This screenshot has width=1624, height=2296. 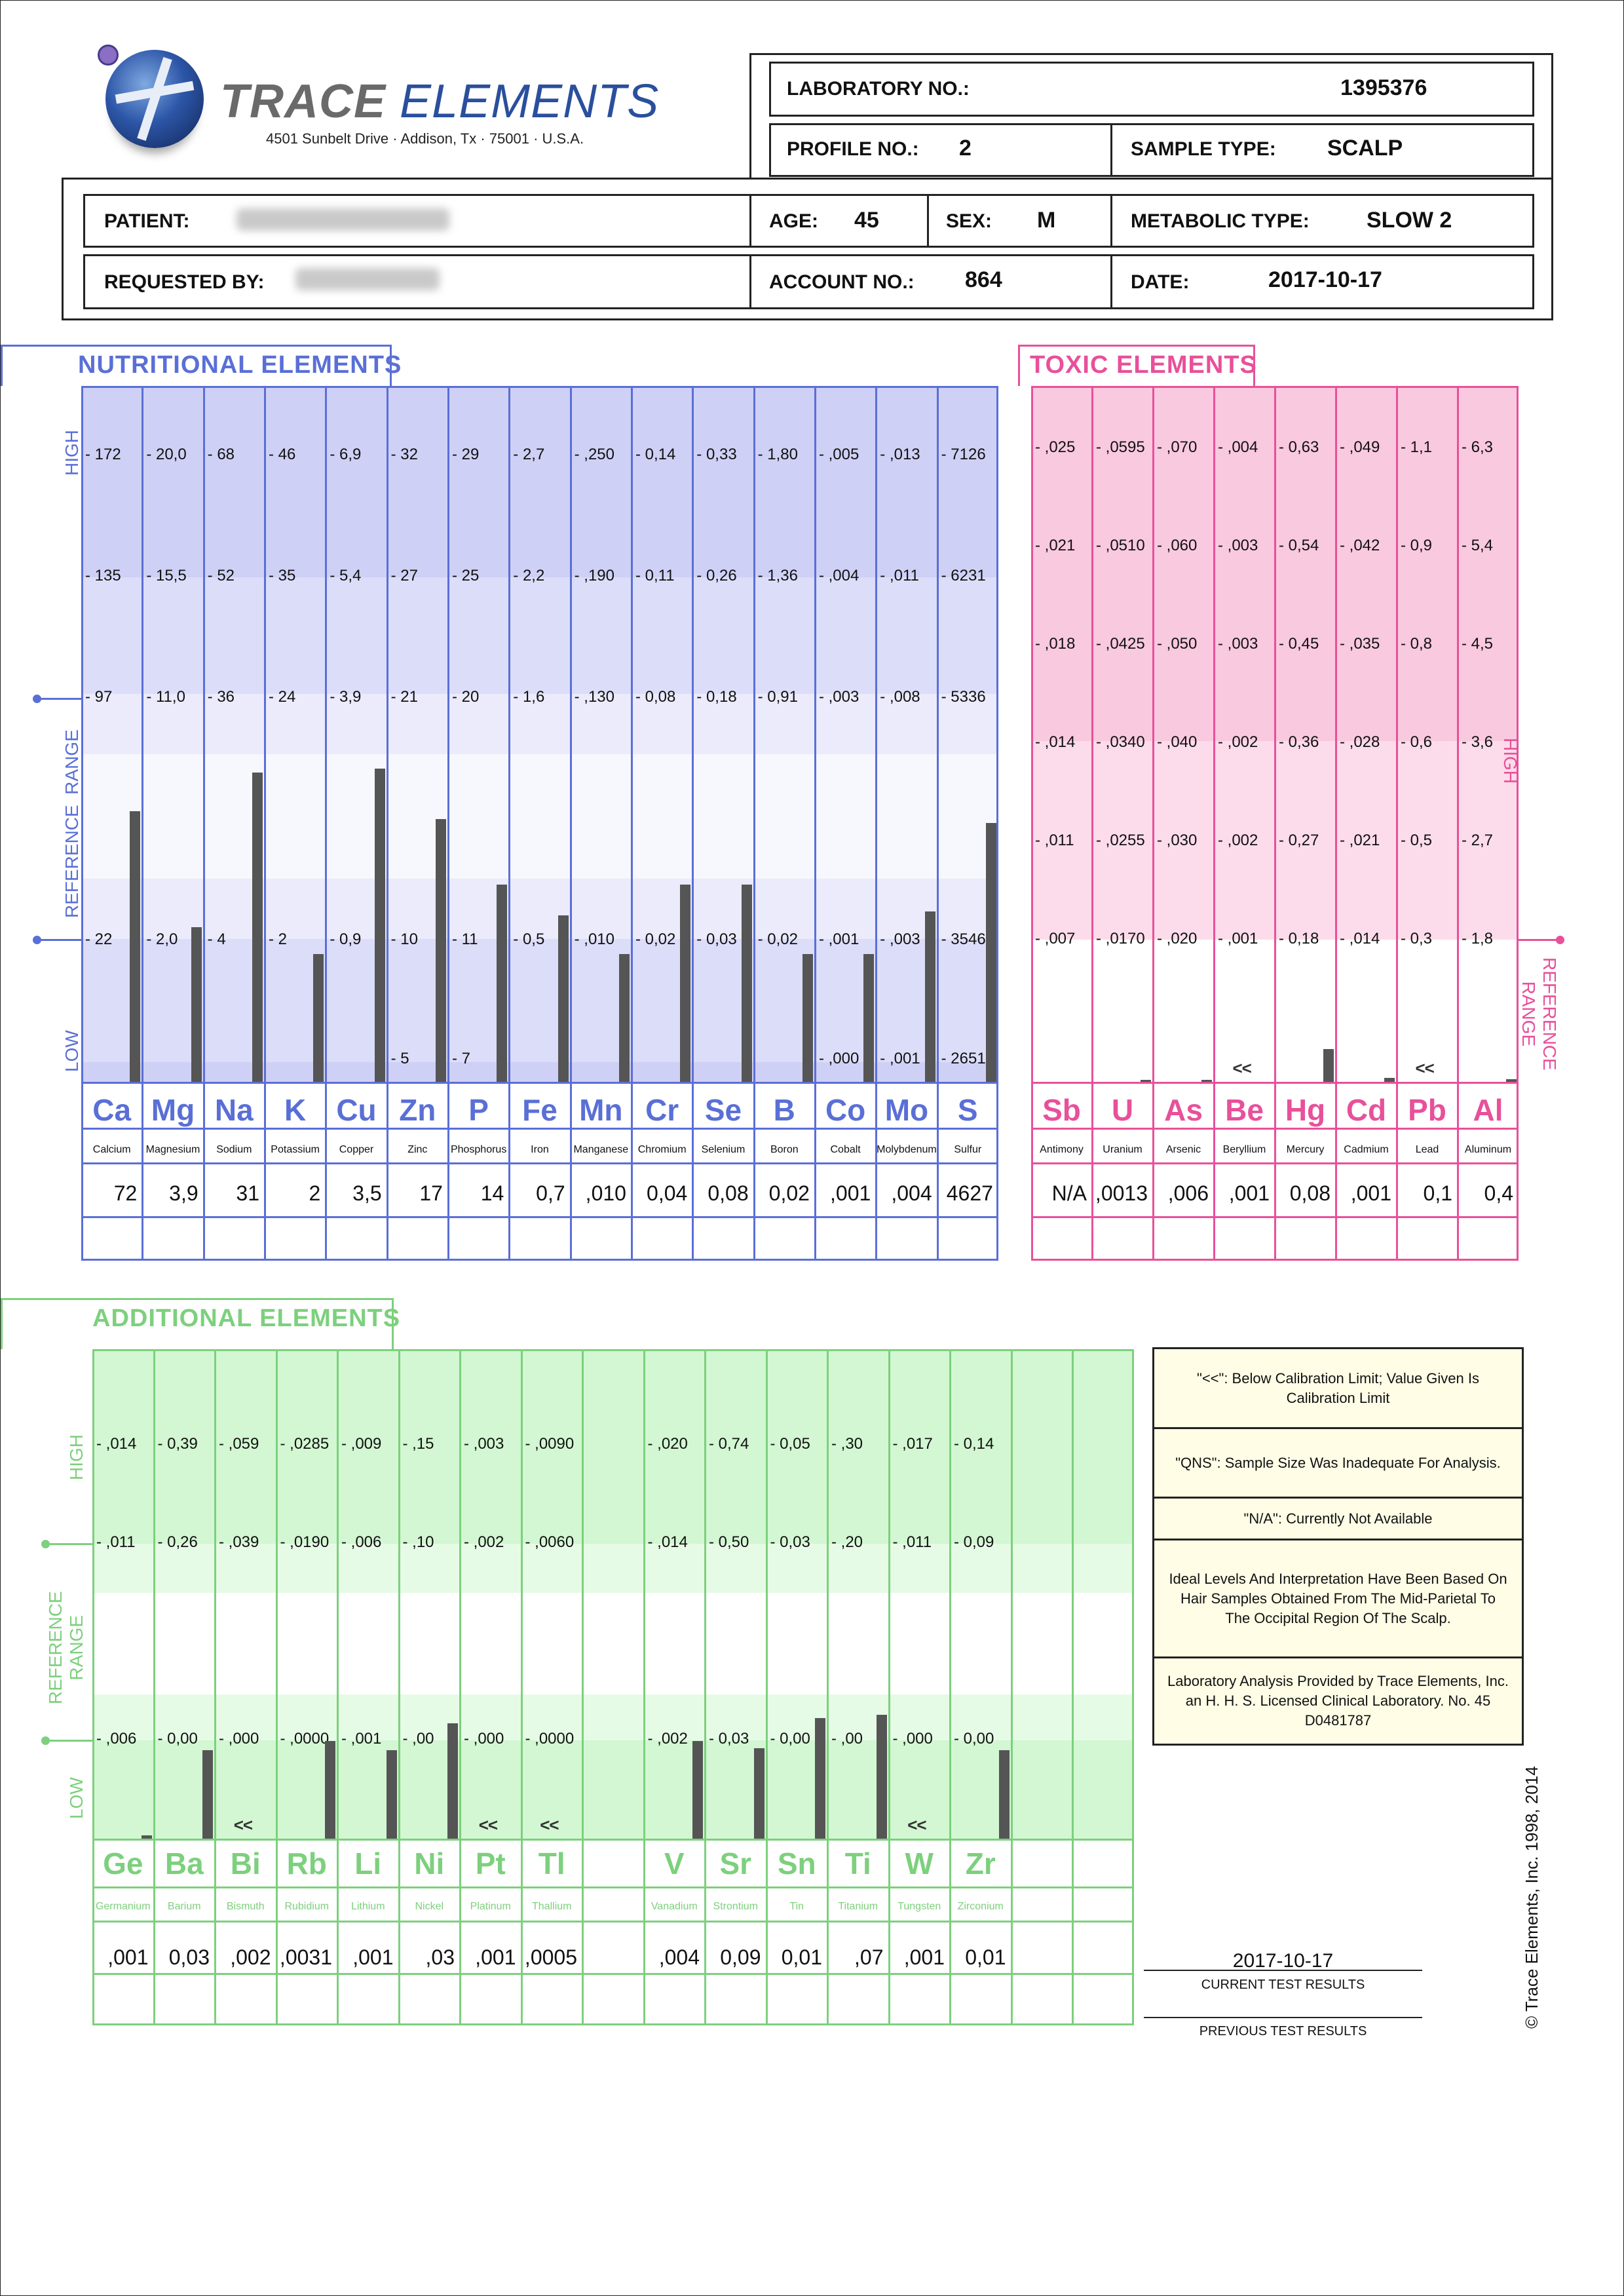 I want to click on nutritional-tick-label: - 0,18, so click(x=716, y=697).